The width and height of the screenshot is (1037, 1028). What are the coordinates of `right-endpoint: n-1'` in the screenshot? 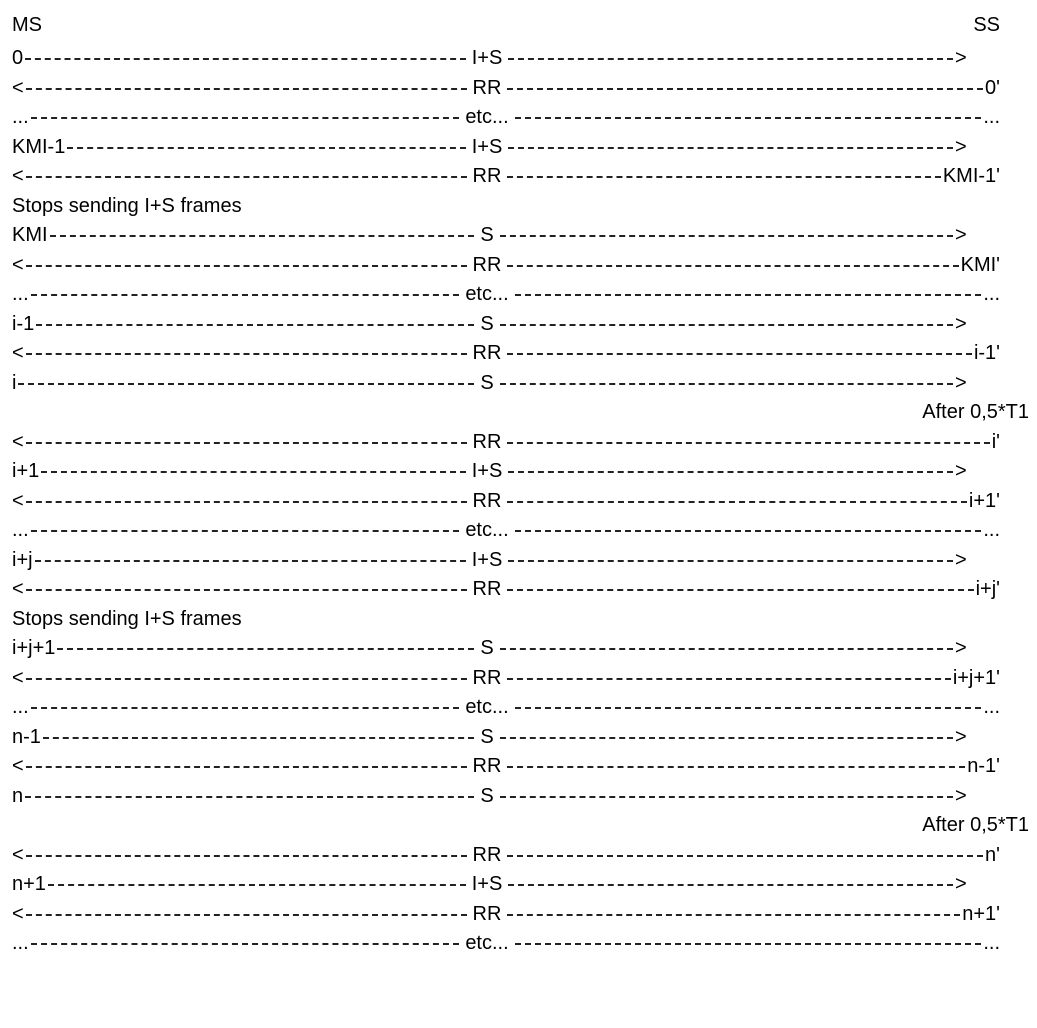 It's located at (983, 766).